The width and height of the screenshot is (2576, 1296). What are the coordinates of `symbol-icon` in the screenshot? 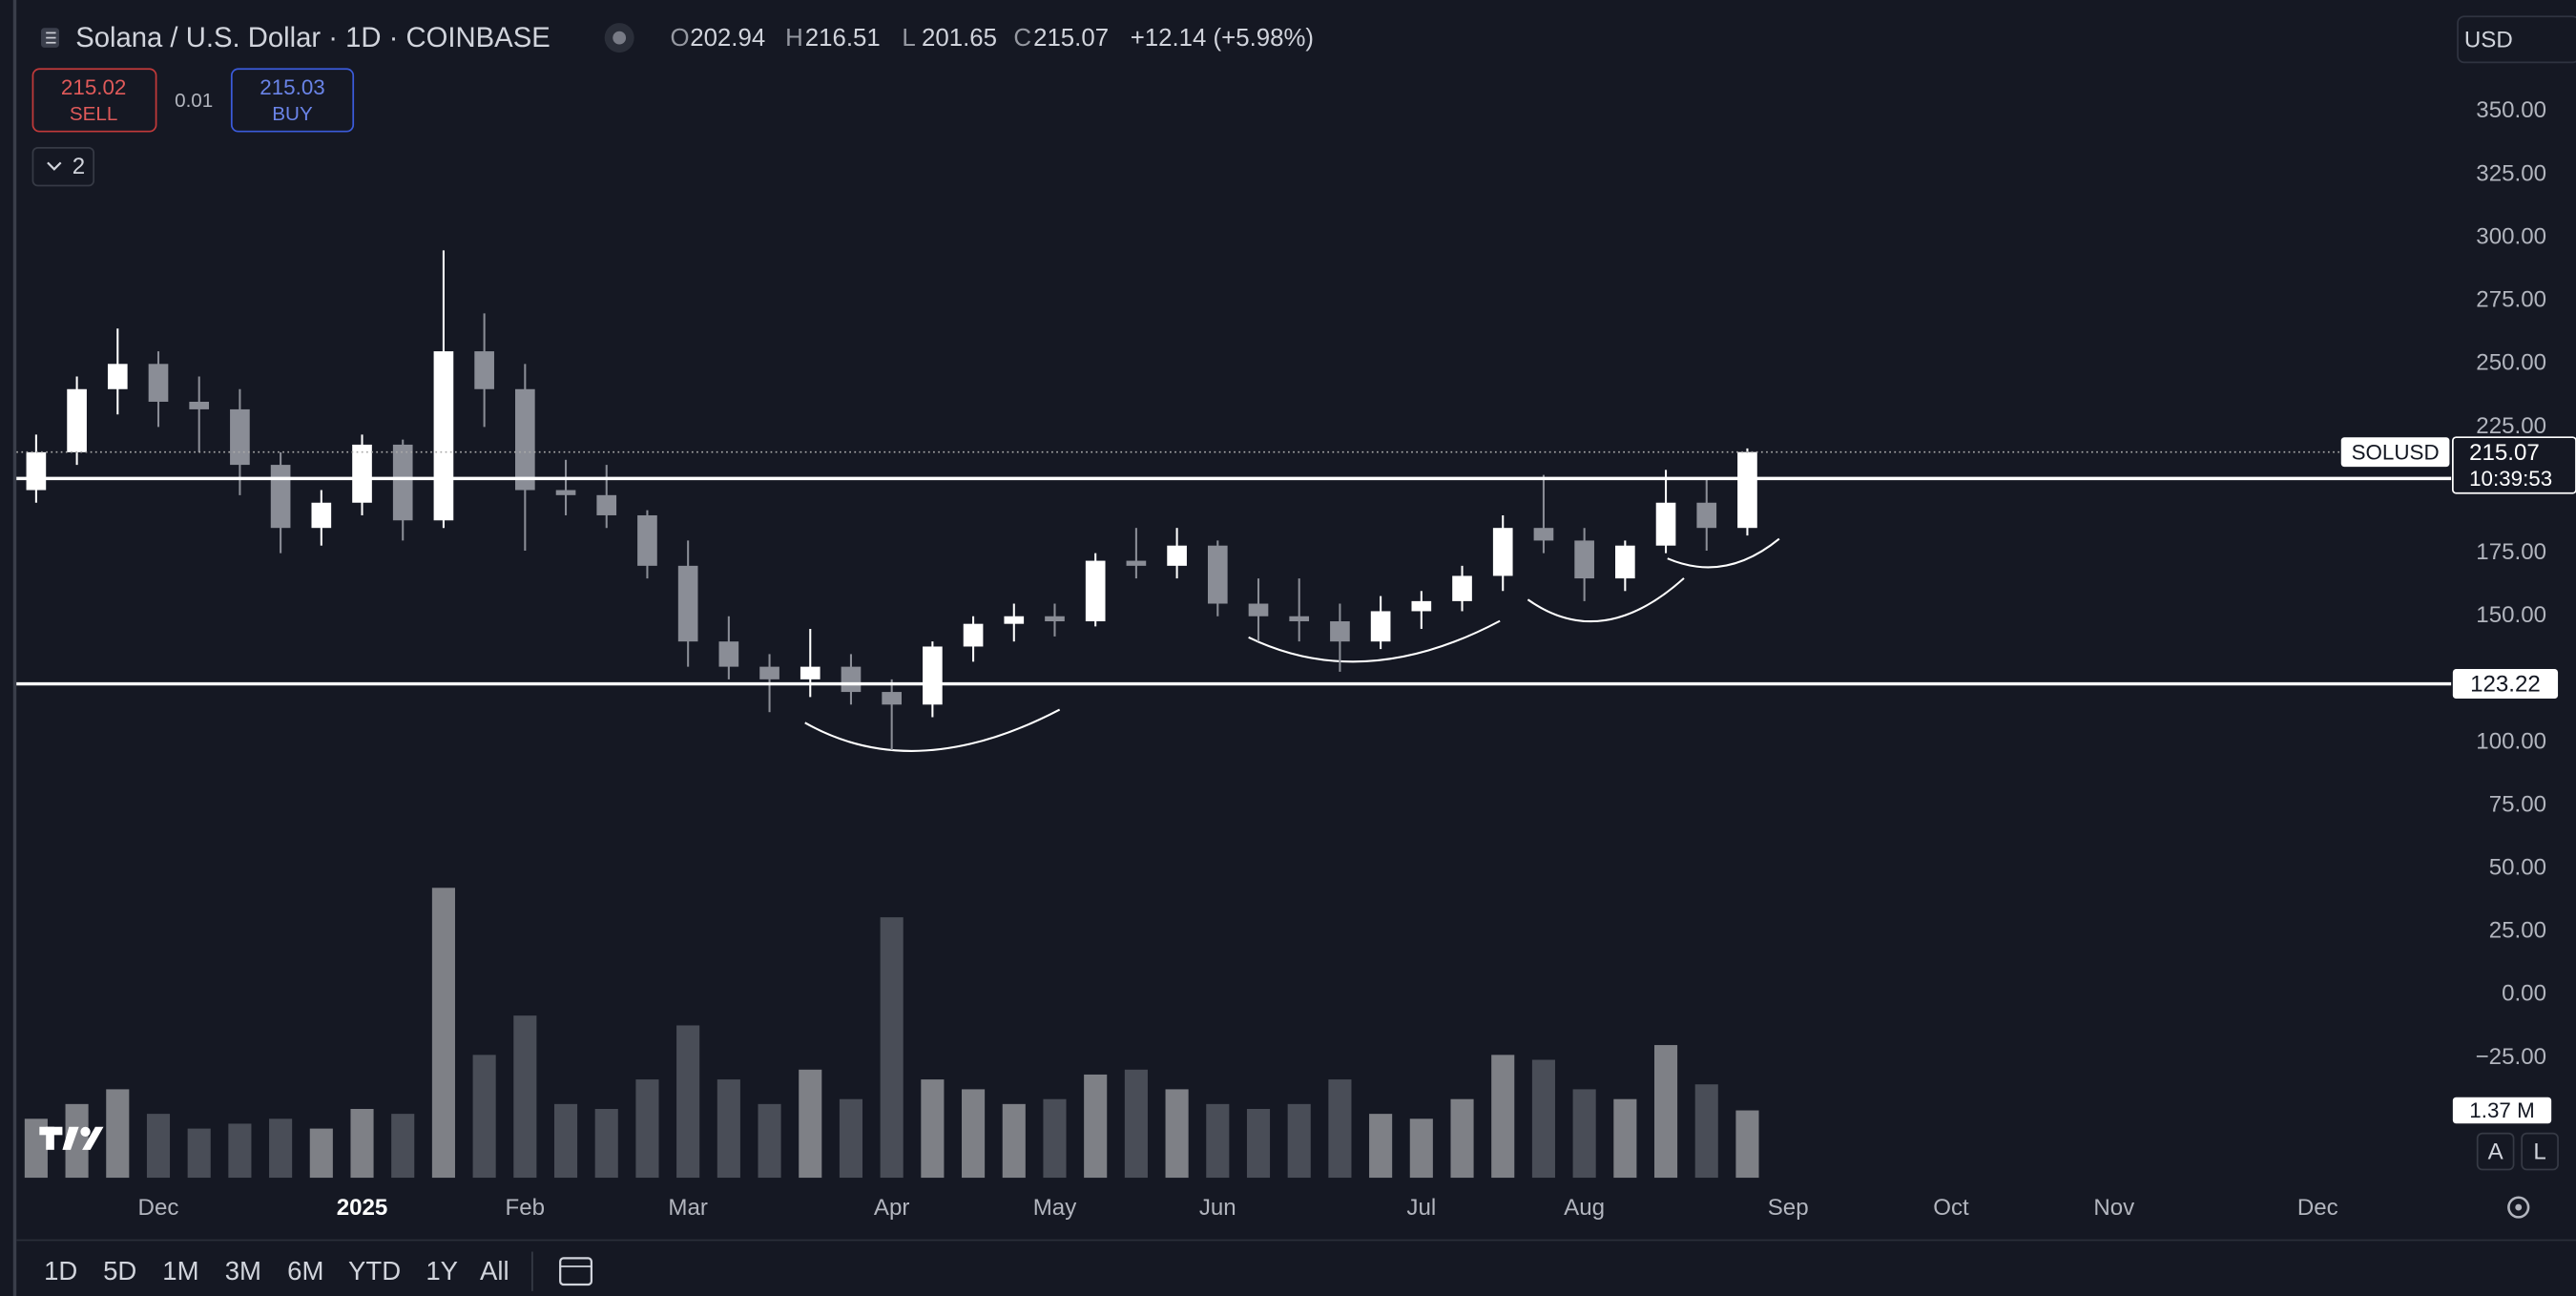 It's located at (50, 38).